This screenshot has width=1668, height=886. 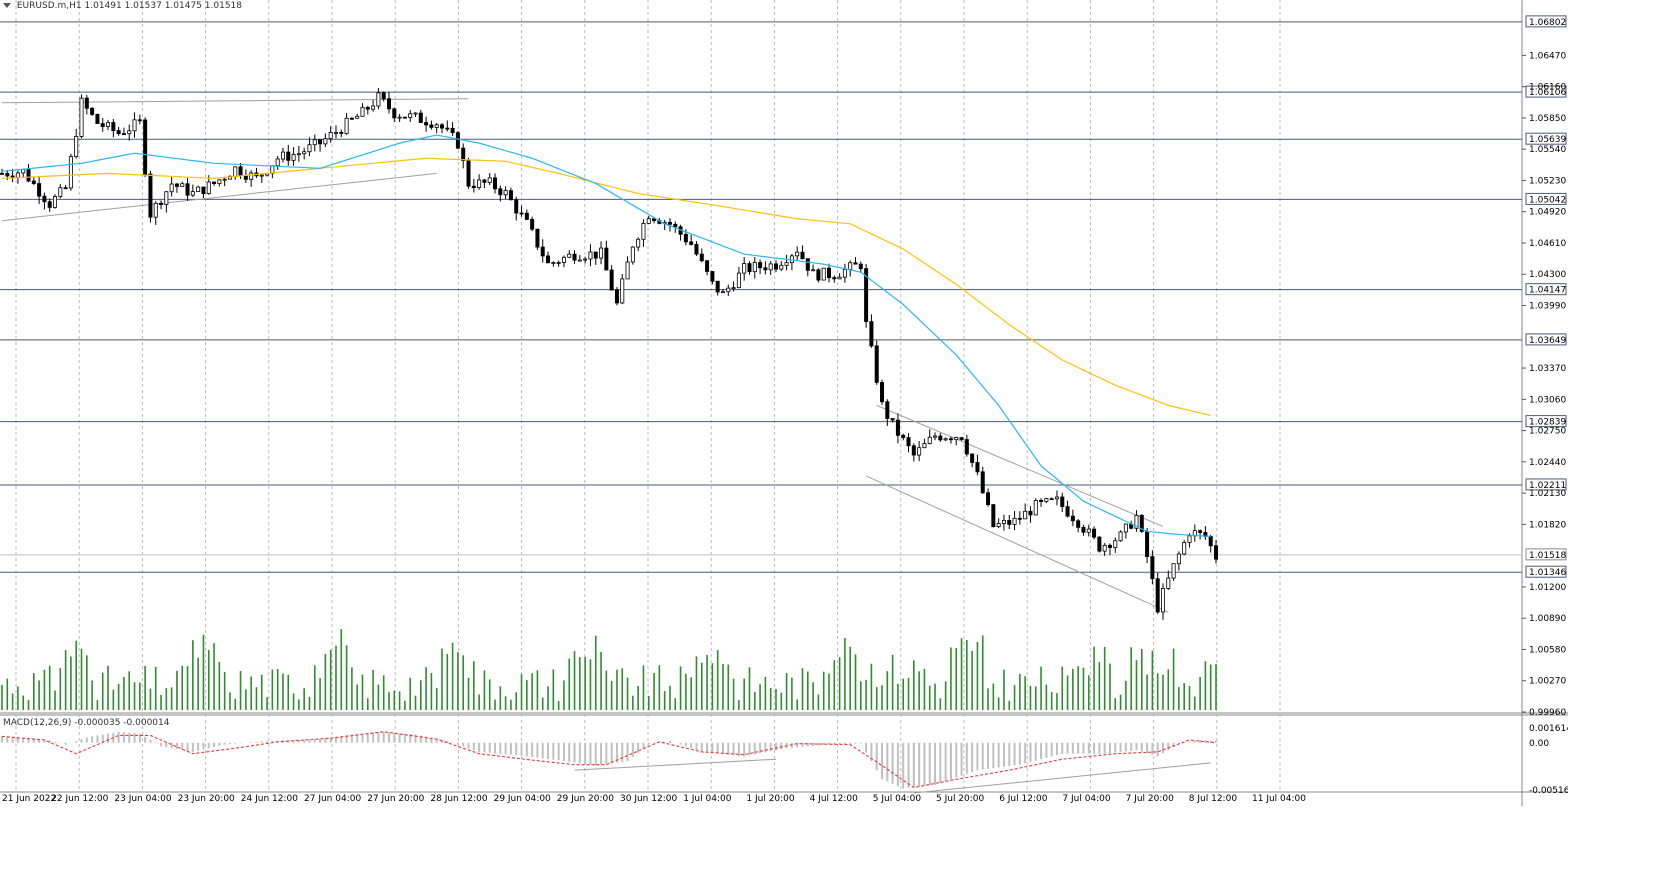 What do you see at coordinates (770, 799) in the screenshot?
I see `time-label: 1 Jul 20:00` at bounding box center [770, 799].